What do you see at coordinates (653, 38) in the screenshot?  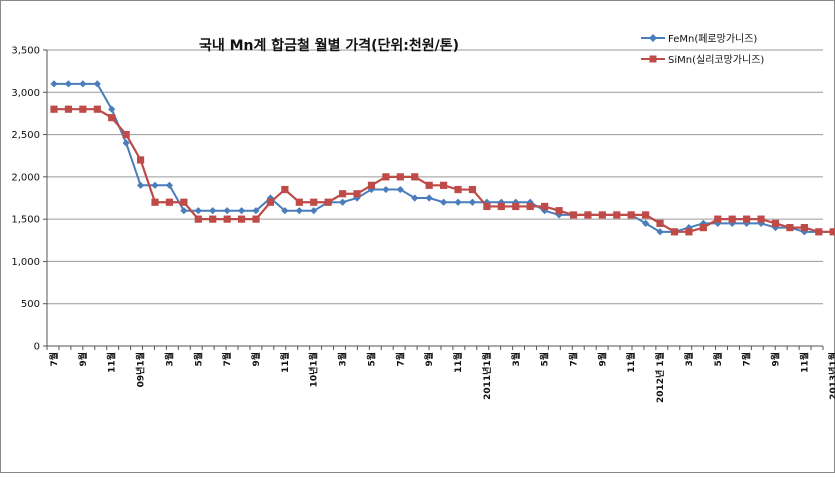 I see `legend-marker-femn` at bounding box center [653, 38].